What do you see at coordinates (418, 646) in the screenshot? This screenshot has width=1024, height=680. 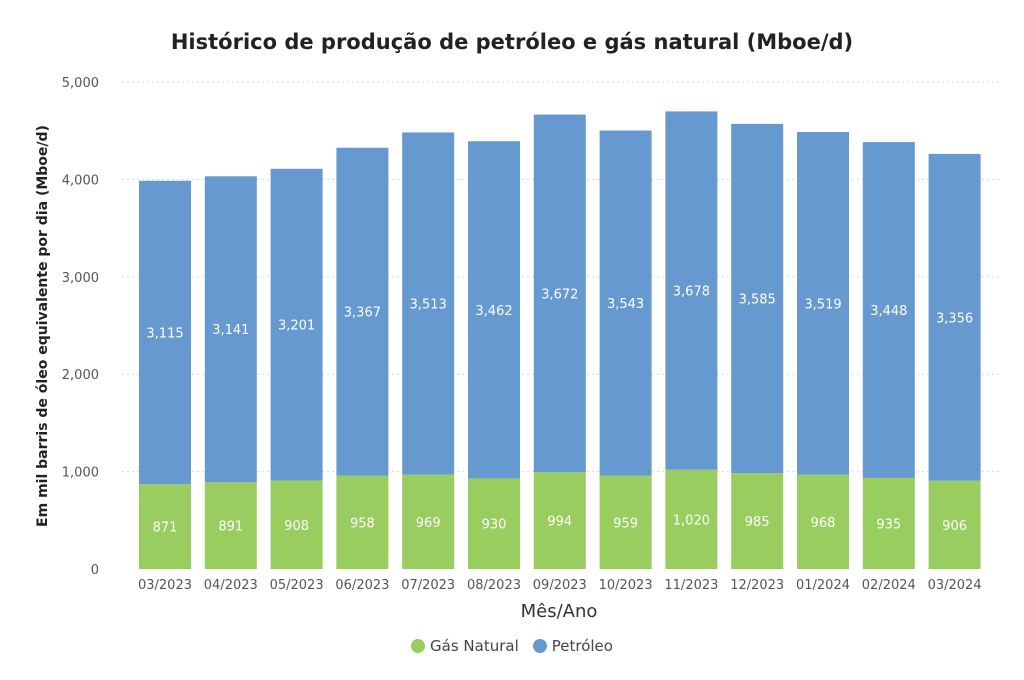 I see `legend-swatch-gas` at bounding box center [418, 646].